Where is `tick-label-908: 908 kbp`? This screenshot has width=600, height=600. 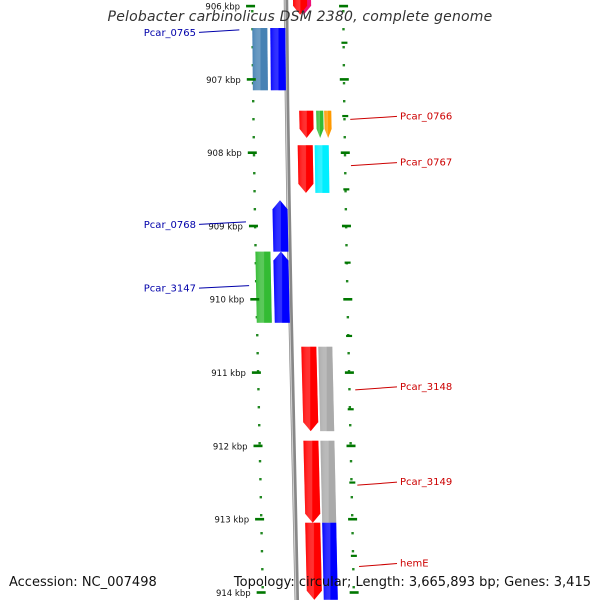
tick-label-908: 908 kbp is located at coordinates (224, 154).